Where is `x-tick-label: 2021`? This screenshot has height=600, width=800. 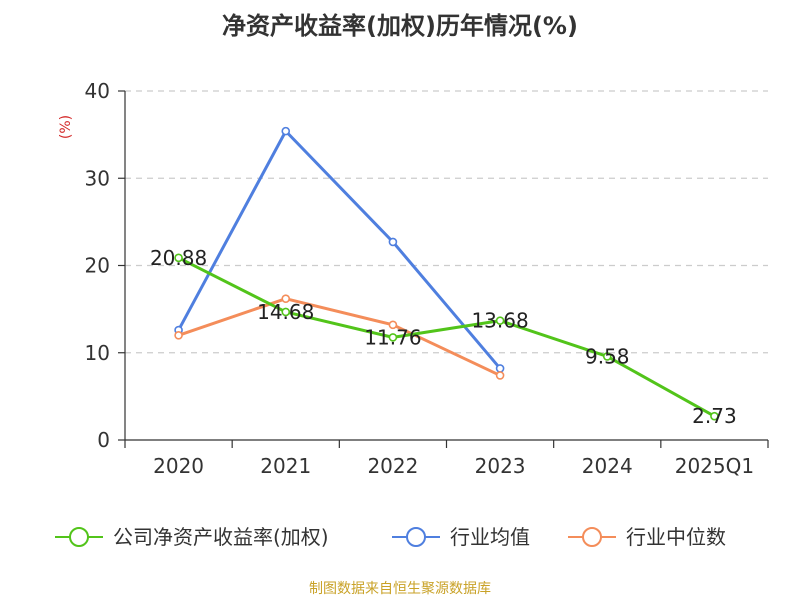
x-tick-label: 2021 is located at coordinates (285, 466).